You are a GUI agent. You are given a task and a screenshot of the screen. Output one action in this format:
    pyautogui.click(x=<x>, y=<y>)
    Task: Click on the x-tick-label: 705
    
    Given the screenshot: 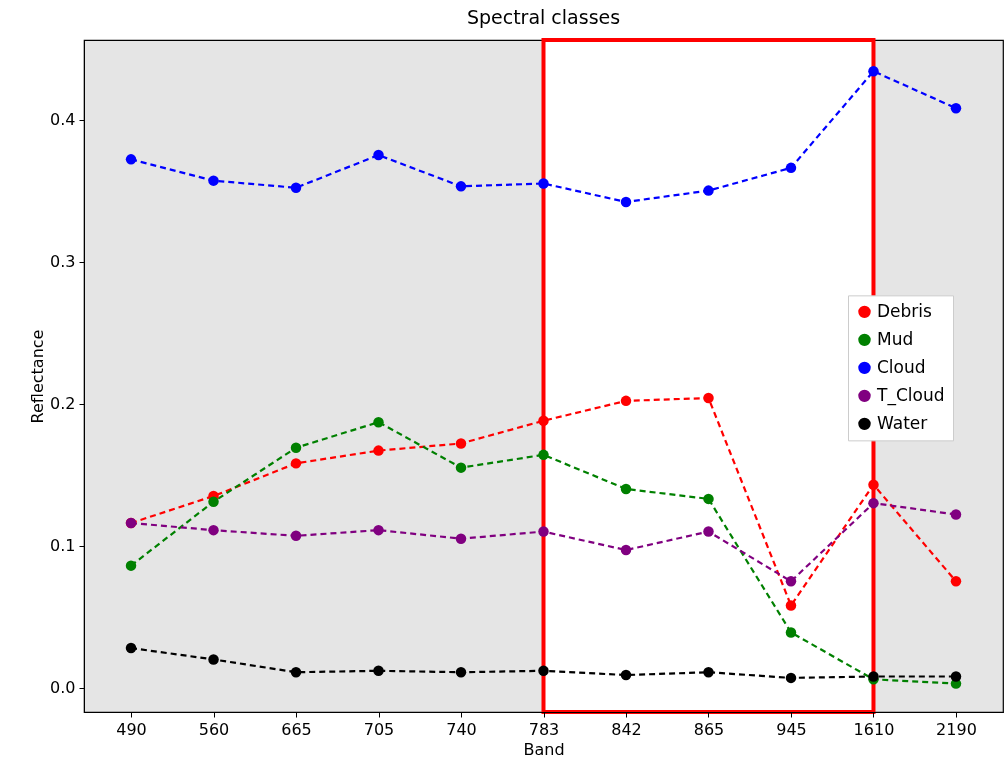 What is the action you would take?
    pyautogui.click(x=379, y=729)
    